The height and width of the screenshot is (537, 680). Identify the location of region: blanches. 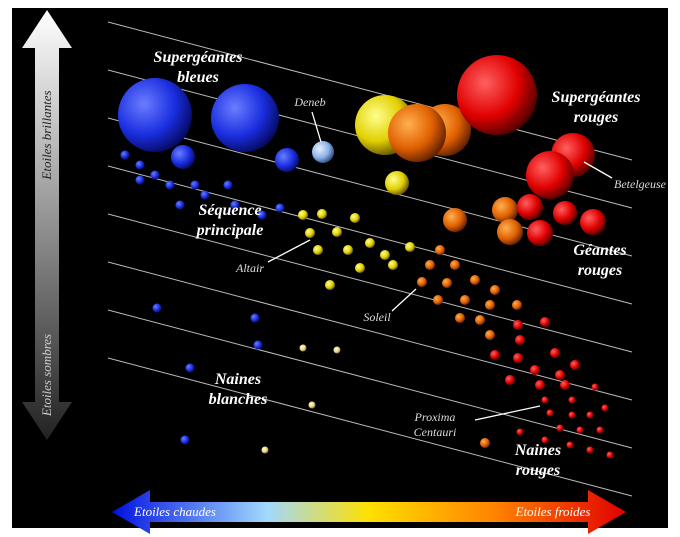
(238, 399).